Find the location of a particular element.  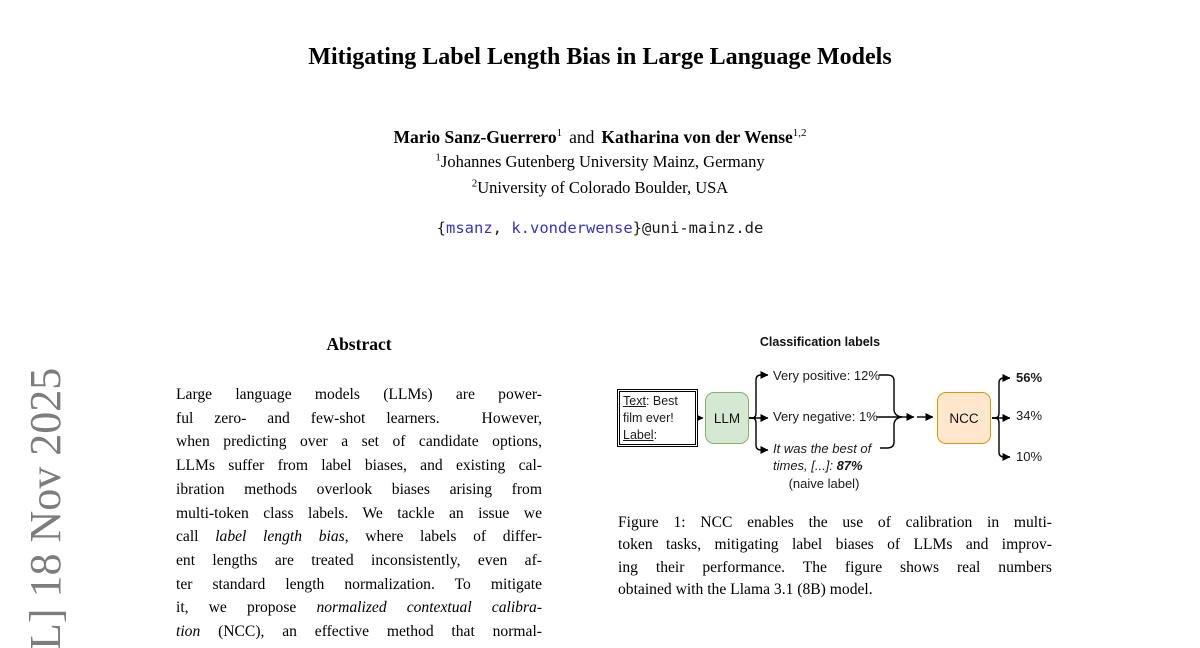

affiliation-2: 2University of Colorado Boulder, USA is located at coordinates (600, 188).